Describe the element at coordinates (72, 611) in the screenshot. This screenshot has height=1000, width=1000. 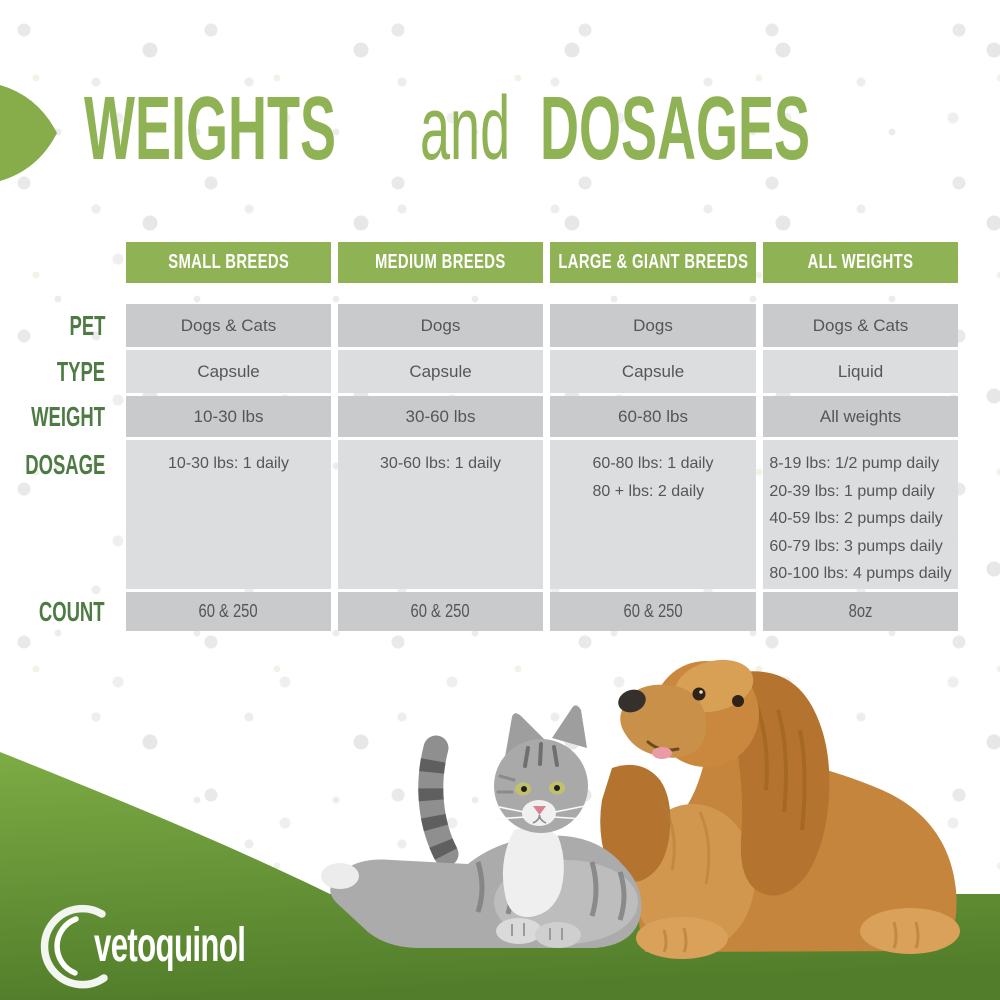
I see `row-label-count: COUNT` at that location.